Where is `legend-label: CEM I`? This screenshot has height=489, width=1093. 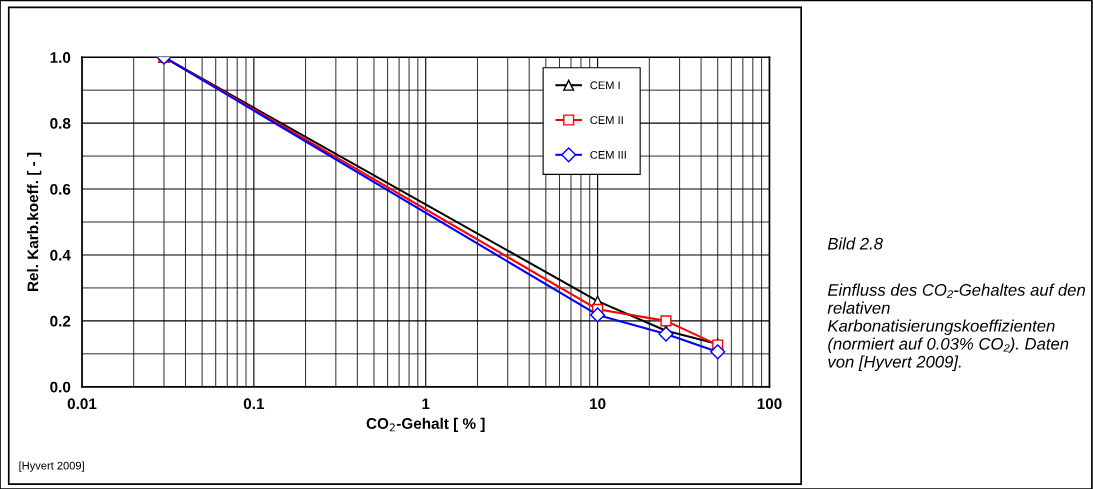 legend-label: CEM I is located at coordinates (605, 85).